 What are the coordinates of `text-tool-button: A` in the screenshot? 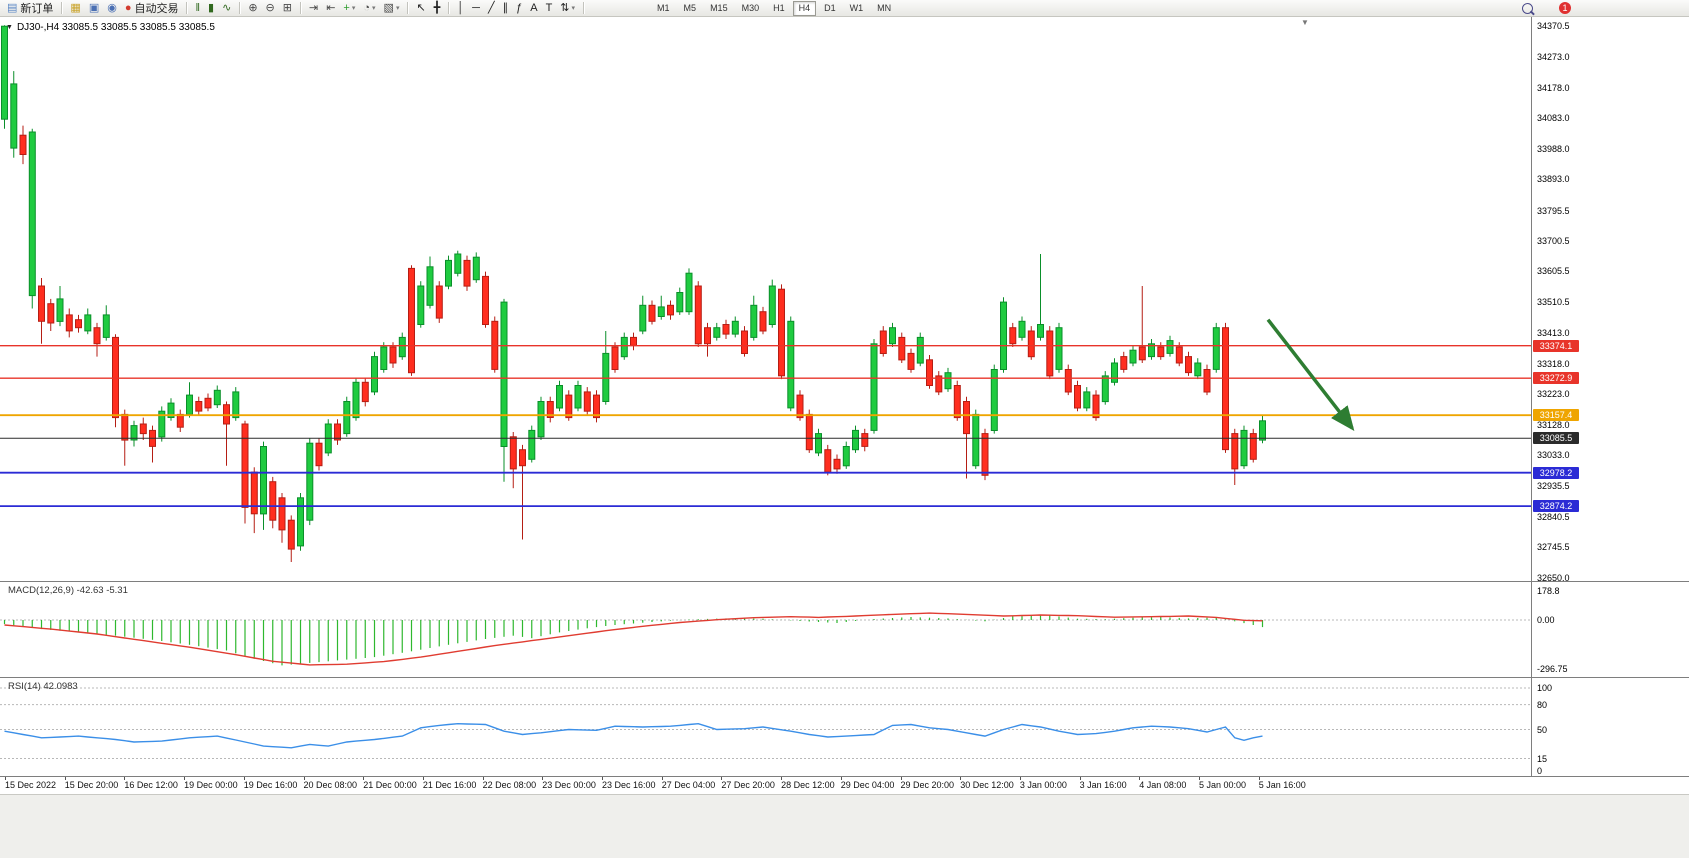 It's located at (533, 8).